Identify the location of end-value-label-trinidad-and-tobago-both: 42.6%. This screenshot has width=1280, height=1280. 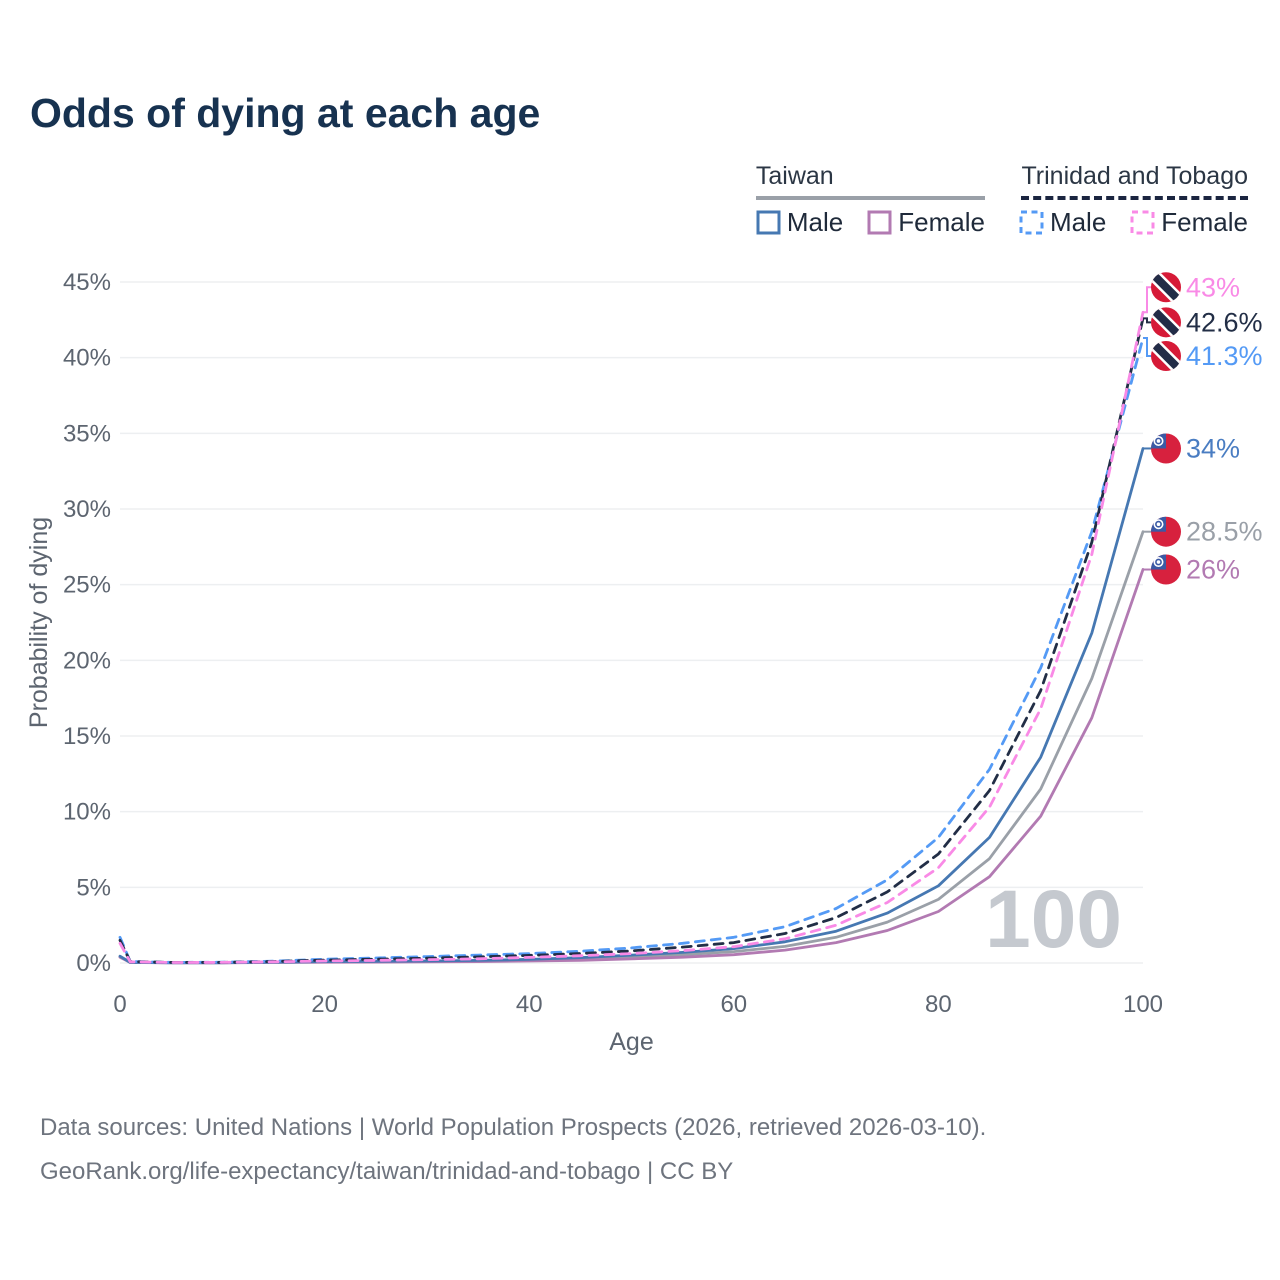
(1224, 322).